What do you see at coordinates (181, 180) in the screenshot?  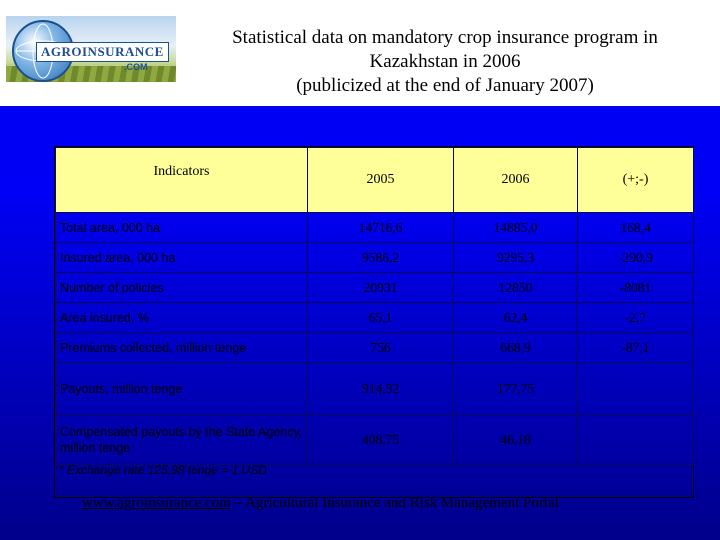 I see `header-cell-indicators: Indicators` at bounding box center [181, 180].